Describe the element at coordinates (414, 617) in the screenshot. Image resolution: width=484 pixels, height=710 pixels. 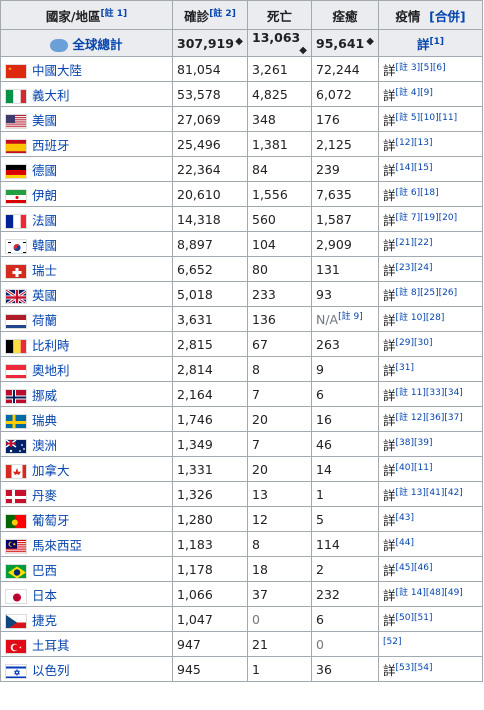
I see `reference-notes: [50][51]` at that location.